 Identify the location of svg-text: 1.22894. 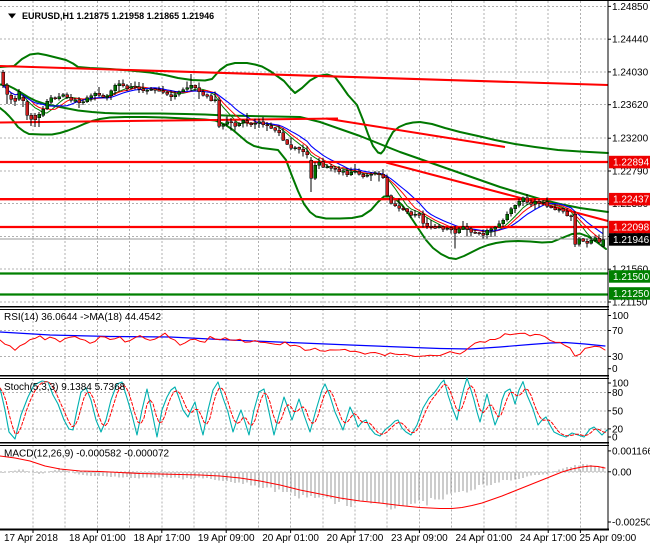
(631, 163).